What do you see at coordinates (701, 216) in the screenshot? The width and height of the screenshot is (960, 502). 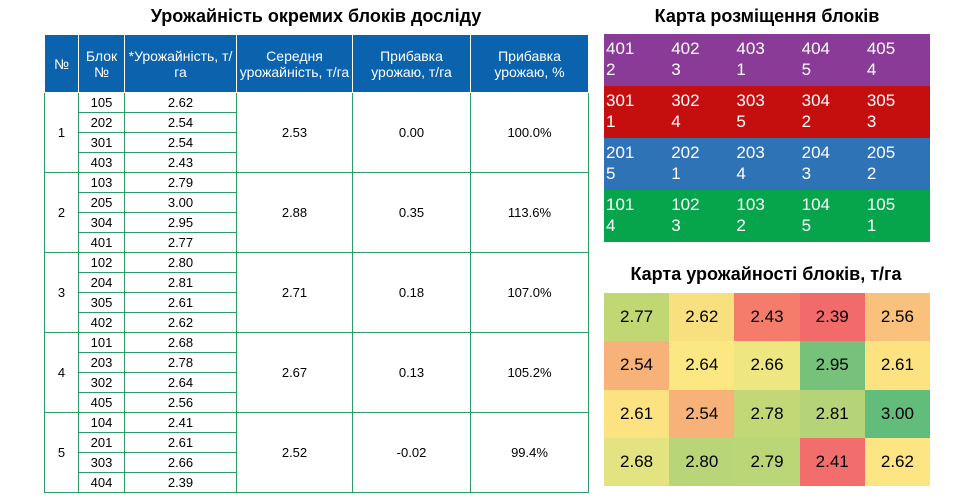 I see `placement-cell: 102 3` at bounding box center [701, 216].